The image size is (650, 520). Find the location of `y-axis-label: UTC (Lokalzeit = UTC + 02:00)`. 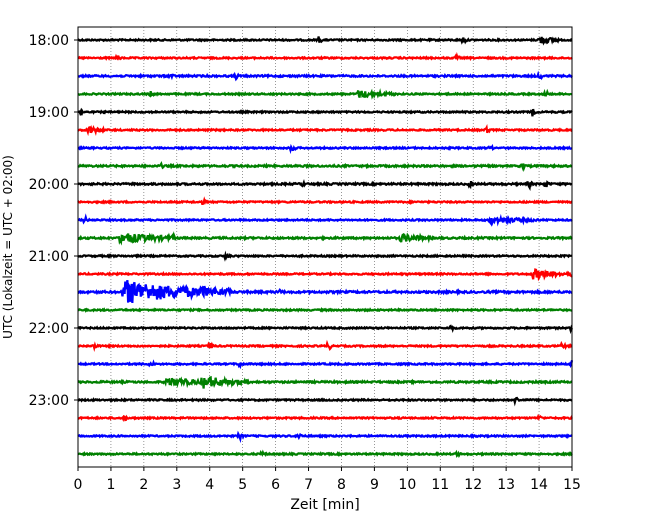

y-axis-label: UTC (Lokalzeit = UTC + 02:00) is located at coordinates (8, 247).